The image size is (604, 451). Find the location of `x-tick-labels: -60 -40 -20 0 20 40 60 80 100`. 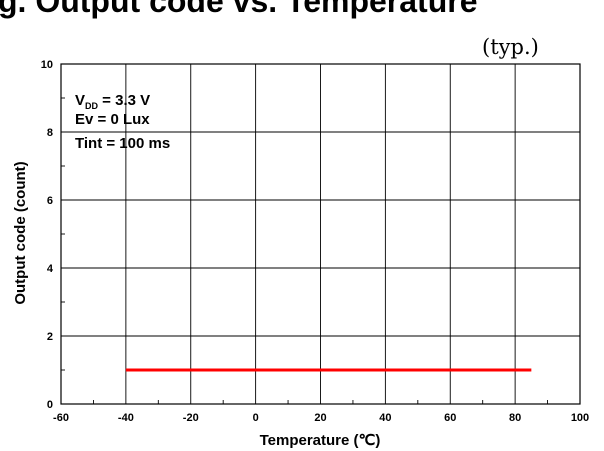

x-tick-labels: -60 -40 -20 0 20 40 60 80 100 is located at coordinates (321, 418).